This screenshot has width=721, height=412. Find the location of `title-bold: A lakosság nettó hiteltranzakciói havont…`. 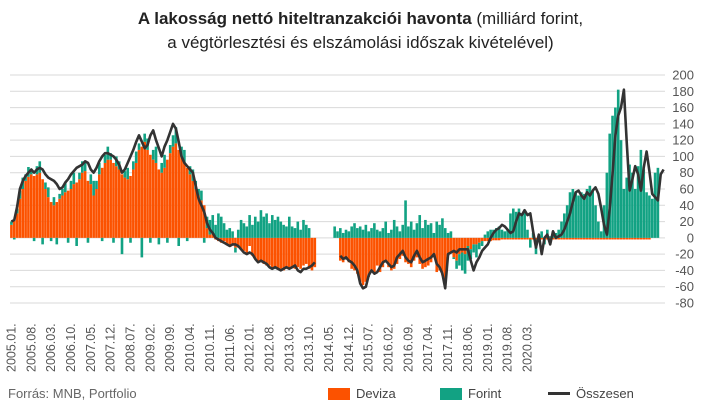

title-bold: A lakosság nettó hiteltranzakciói havont… is located at coordinates (304, 18).